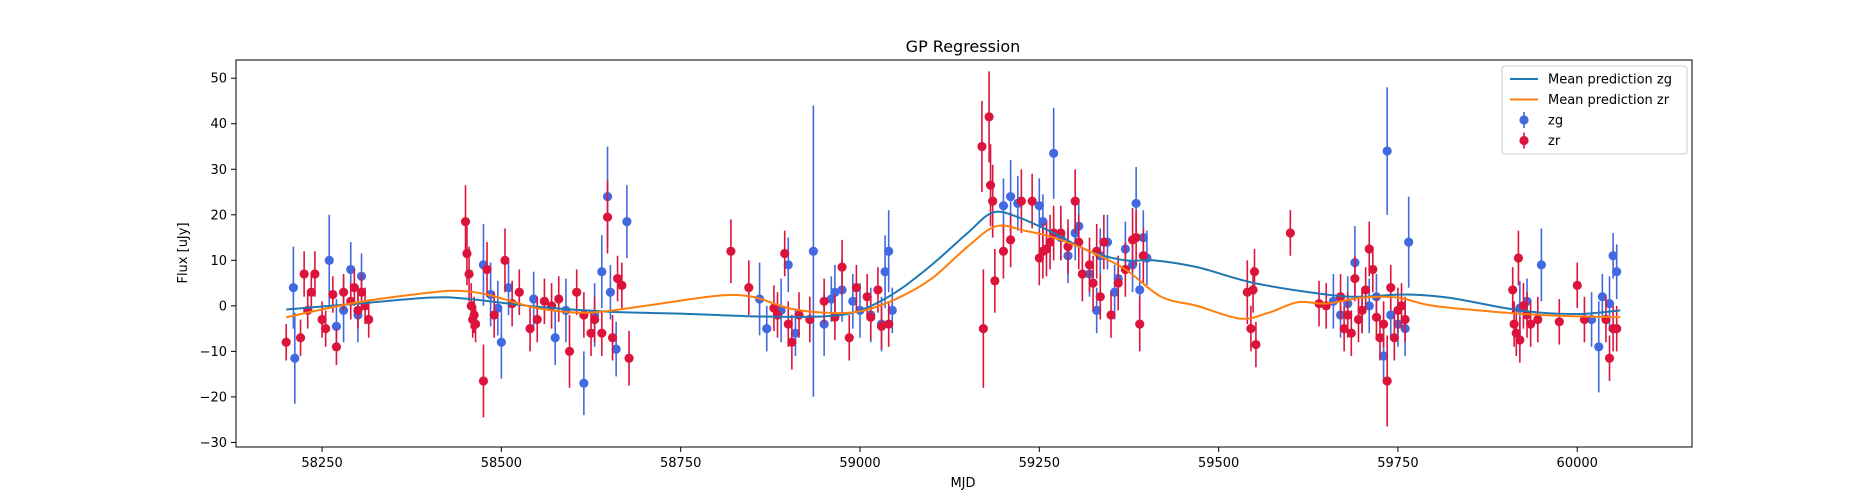  Describe the element at coordinates (1218, 463) in the screenshot. I see `x-tick-label: 59500` at that location.